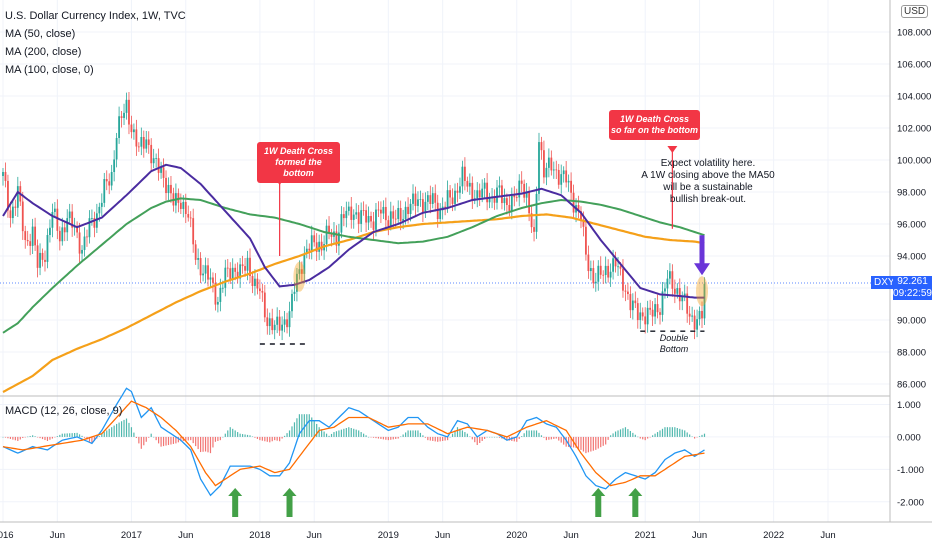 This screenshot has width=932, height=550. Describe the element at coordinates (911, 321) in the screenshot. I see `price-tick-label: 90.000` at that location.